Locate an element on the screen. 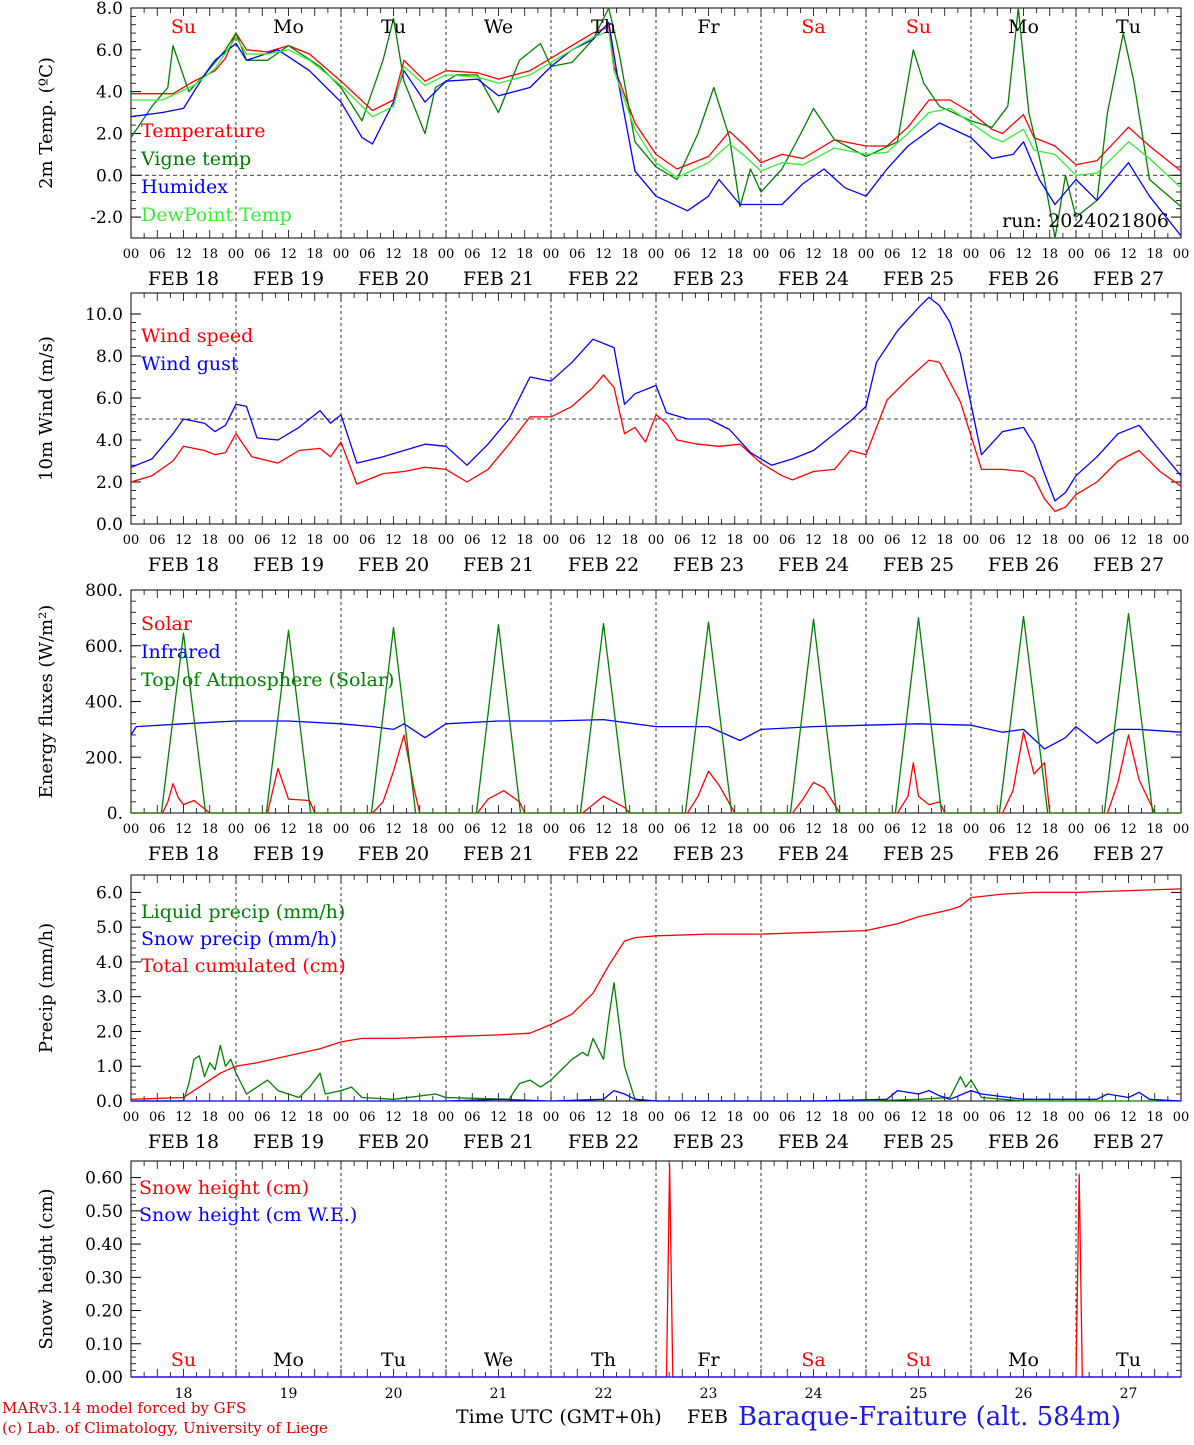  y-tick-label: 1.0 is located at coordinates (109, 1067).